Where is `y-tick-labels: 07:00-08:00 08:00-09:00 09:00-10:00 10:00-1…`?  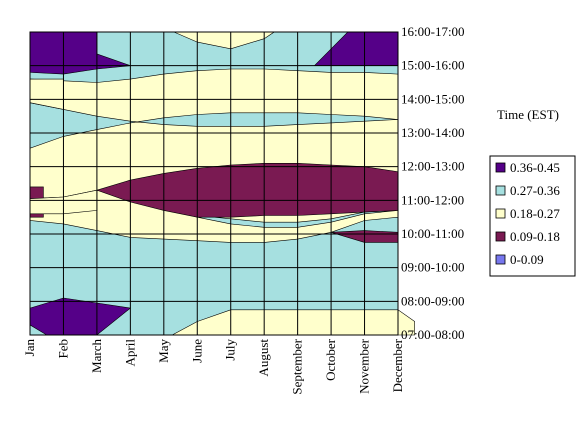 y-tick-labels: 07:00-08:00 08:00-09:00 09:00-10:00 10:00-1… is located at coordinates (433, 183).